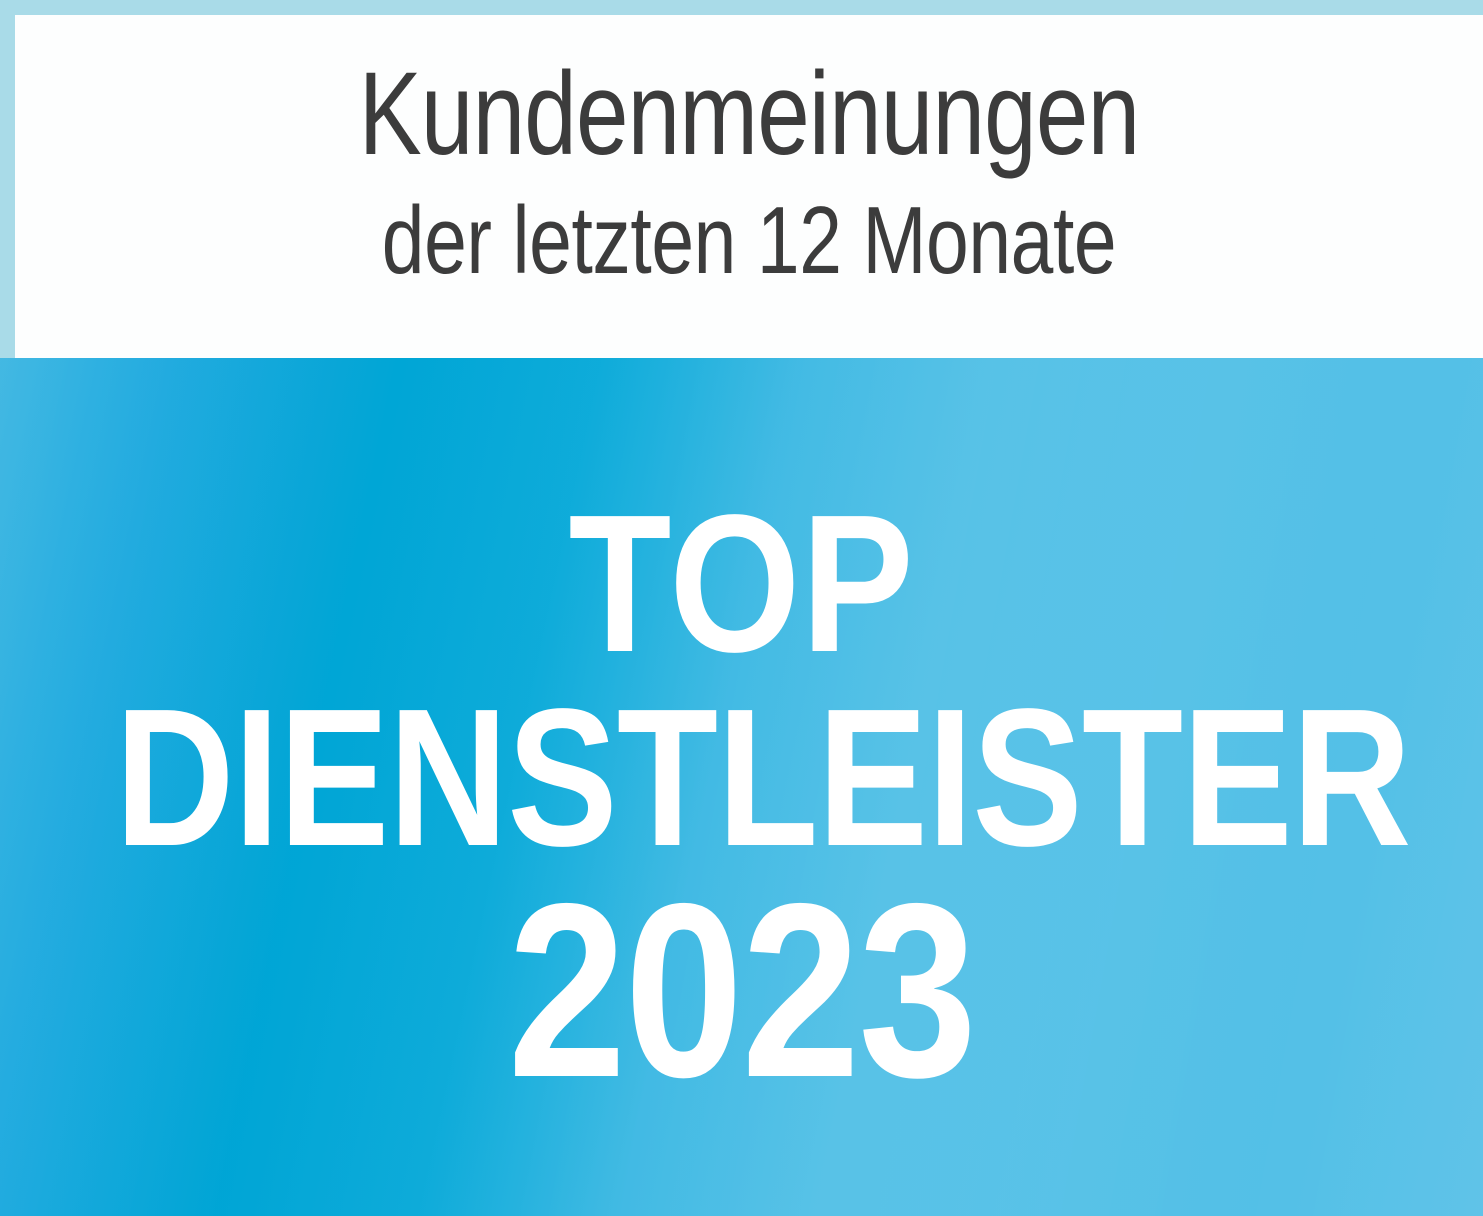  Describe the element at coordinates (742, 990) in the screenshot. I see `award-year-label: 2023` at that location.